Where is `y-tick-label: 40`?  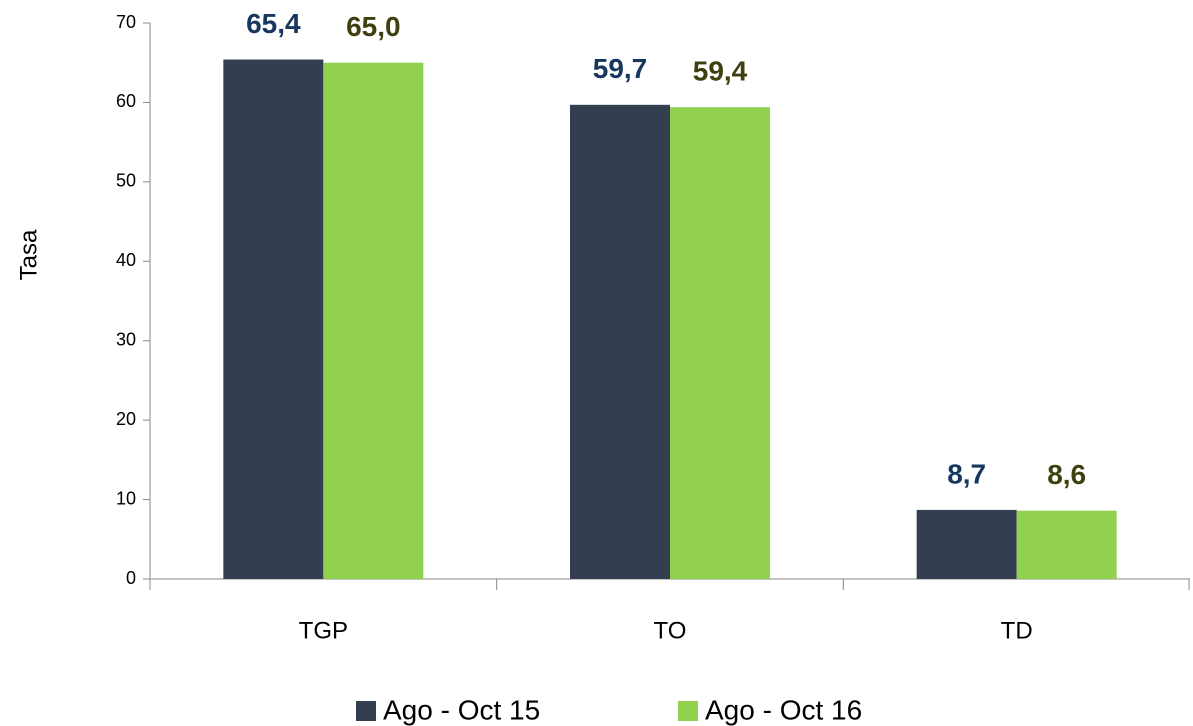
y-tick-label: 40 is located at coordinates (126, 260).